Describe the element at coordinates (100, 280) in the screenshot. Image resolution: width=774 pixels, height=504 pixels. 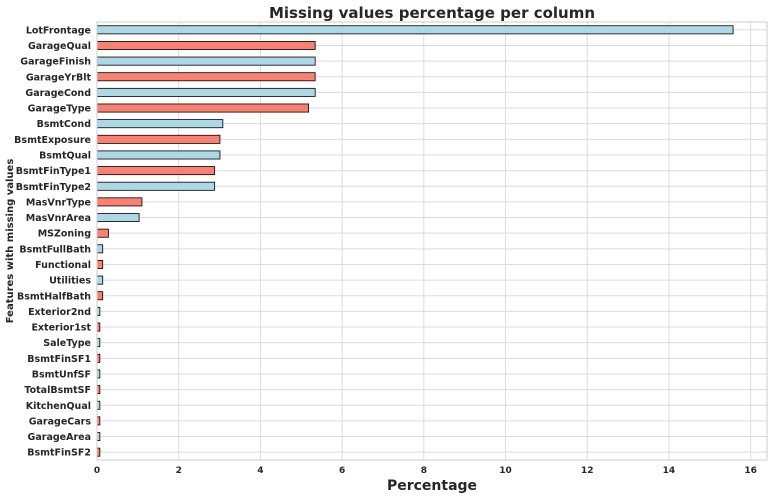
I see `bar-Utilities` at that location.